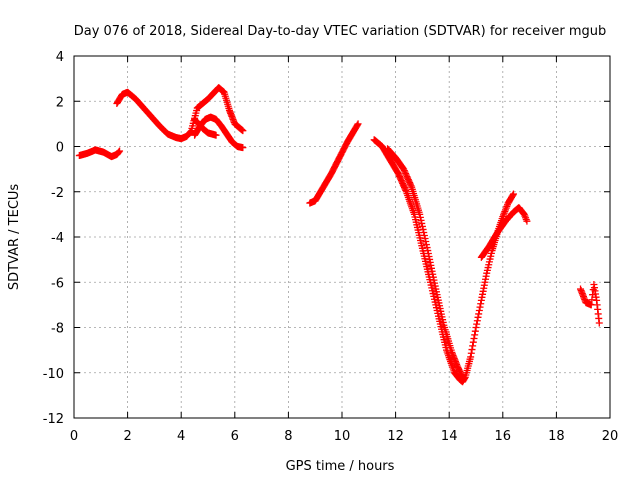 This screenshot has width=640, height=480. Describe the element at coordinates (610, 436) in the screenshot. I see `x-tick-label: 20` at that location.